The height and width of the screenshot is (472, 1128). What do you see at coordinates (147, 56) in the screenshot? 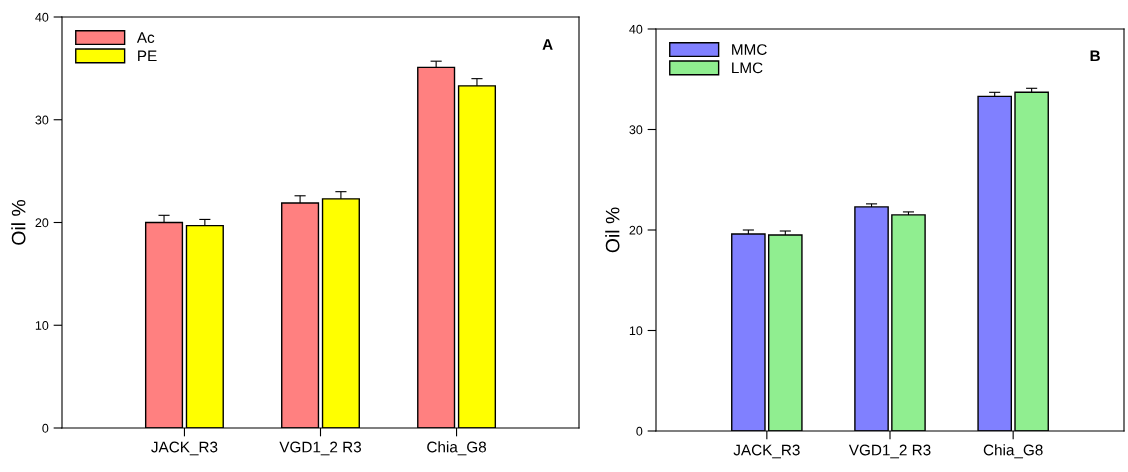
I see `legend-label: PE` at bounding box center [147, 56].